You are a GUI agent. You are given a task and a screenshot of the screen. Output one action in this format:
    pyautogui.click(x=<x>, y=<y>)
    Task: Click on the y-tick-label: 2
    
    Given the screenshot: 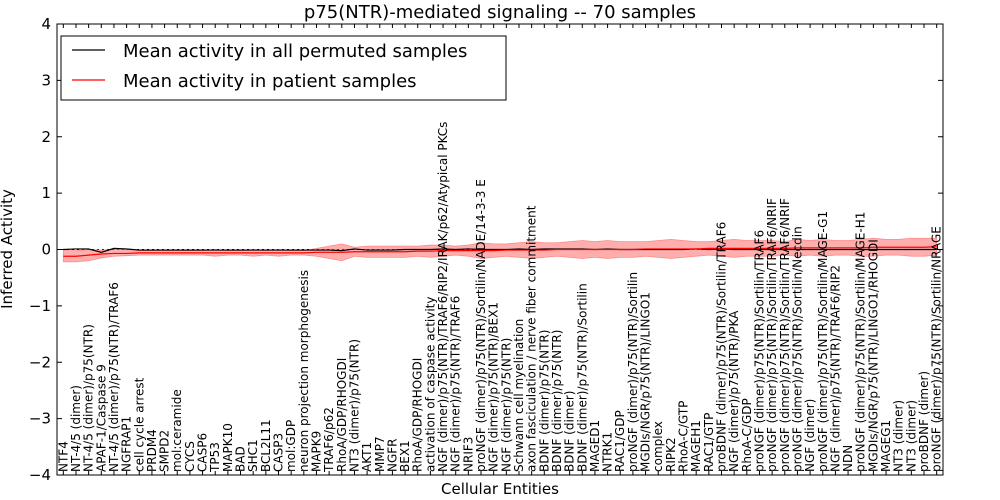 What is the action you would take?
    pyautogui.click(x=46, y=137)
    